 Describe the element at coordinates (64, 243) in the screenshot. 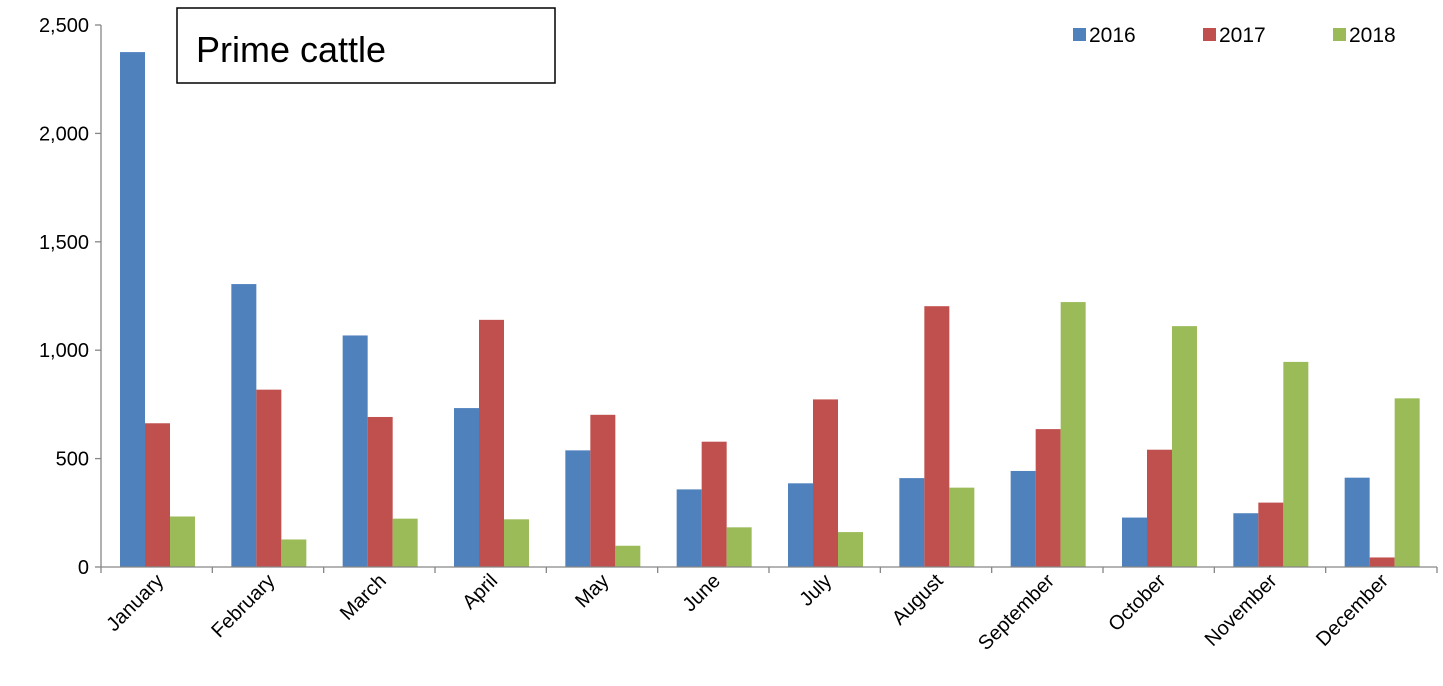

I see `y-tick-label: 1,500` at that location.